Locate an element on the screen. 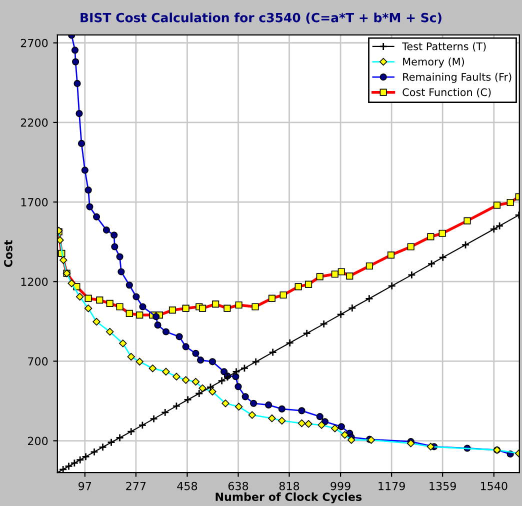 The image size is (522, 506). legend-label: Memory (M) is located at coordinates (433, 63).